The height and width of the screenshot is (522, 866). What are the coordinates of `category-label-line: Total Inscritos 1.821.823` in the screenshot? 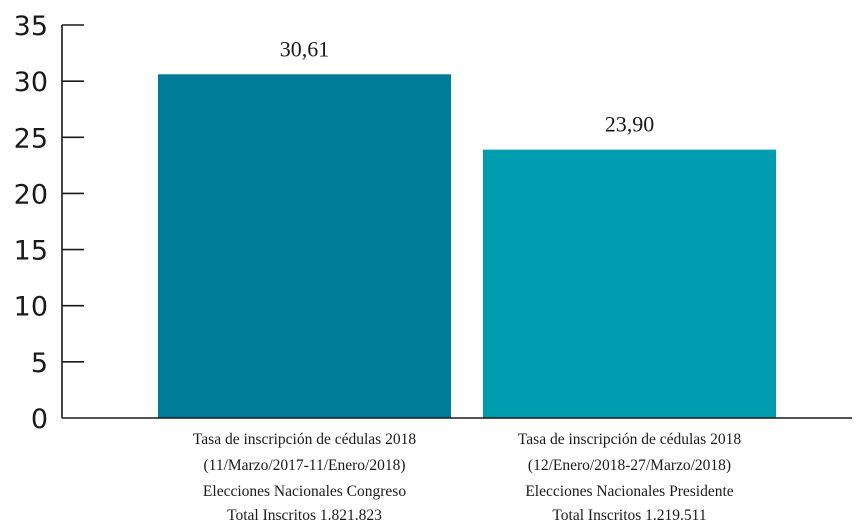 It's located at (304, 514).